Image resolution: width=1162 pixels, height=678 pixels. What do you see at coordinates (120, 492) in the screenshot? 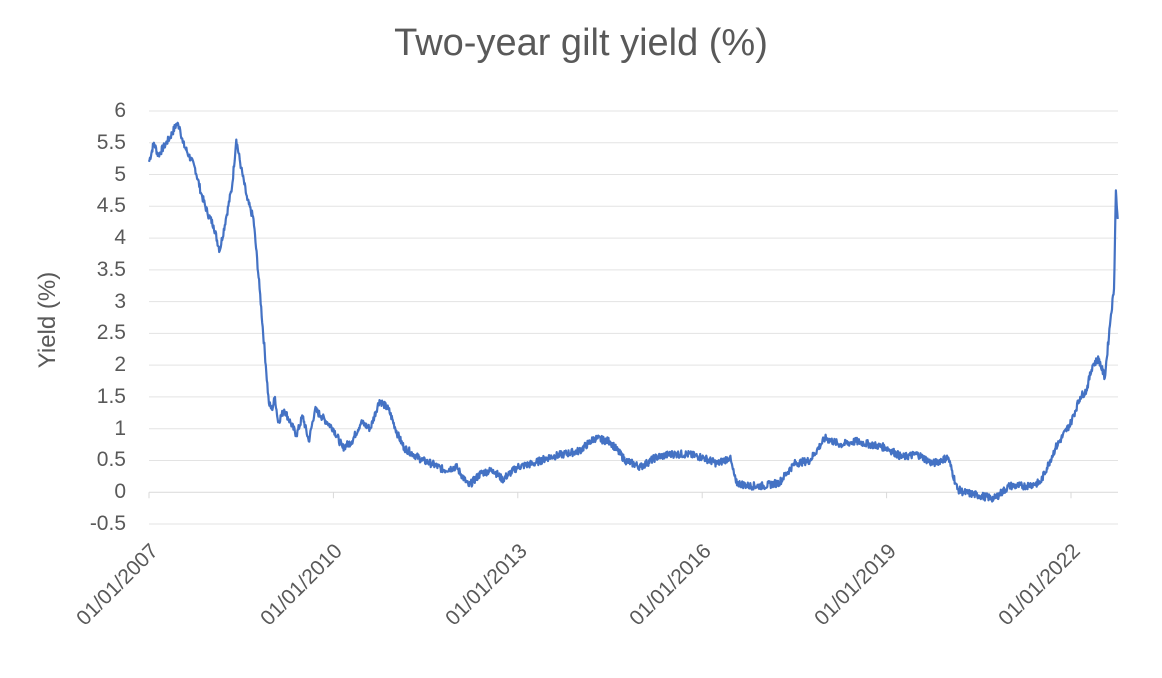
I see `y-tick-label: 0` at bounding box center [120, 492].